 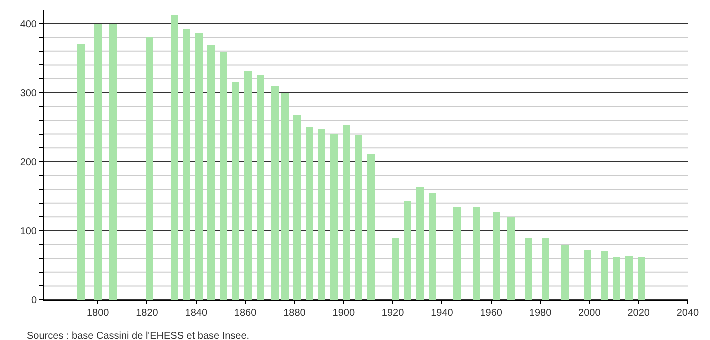 What do you see at coordinates (34, 301) in the screenshot?
I see `y-tick-label: 0` at bounding box center [34, 301].